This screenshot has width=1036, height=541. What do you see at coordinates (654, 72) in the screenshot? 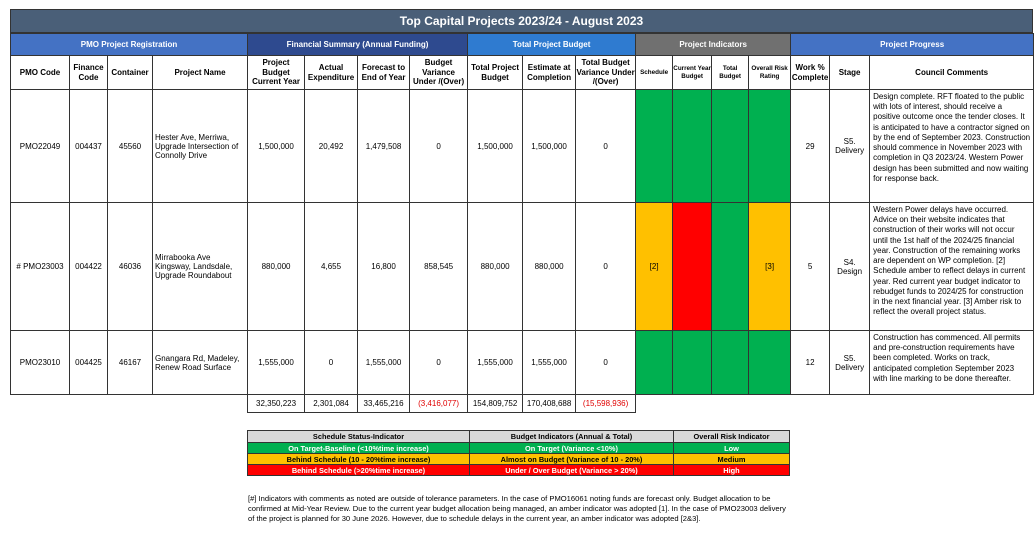
I see `col-schedule: Schedule` at bounding box center [654, 72].